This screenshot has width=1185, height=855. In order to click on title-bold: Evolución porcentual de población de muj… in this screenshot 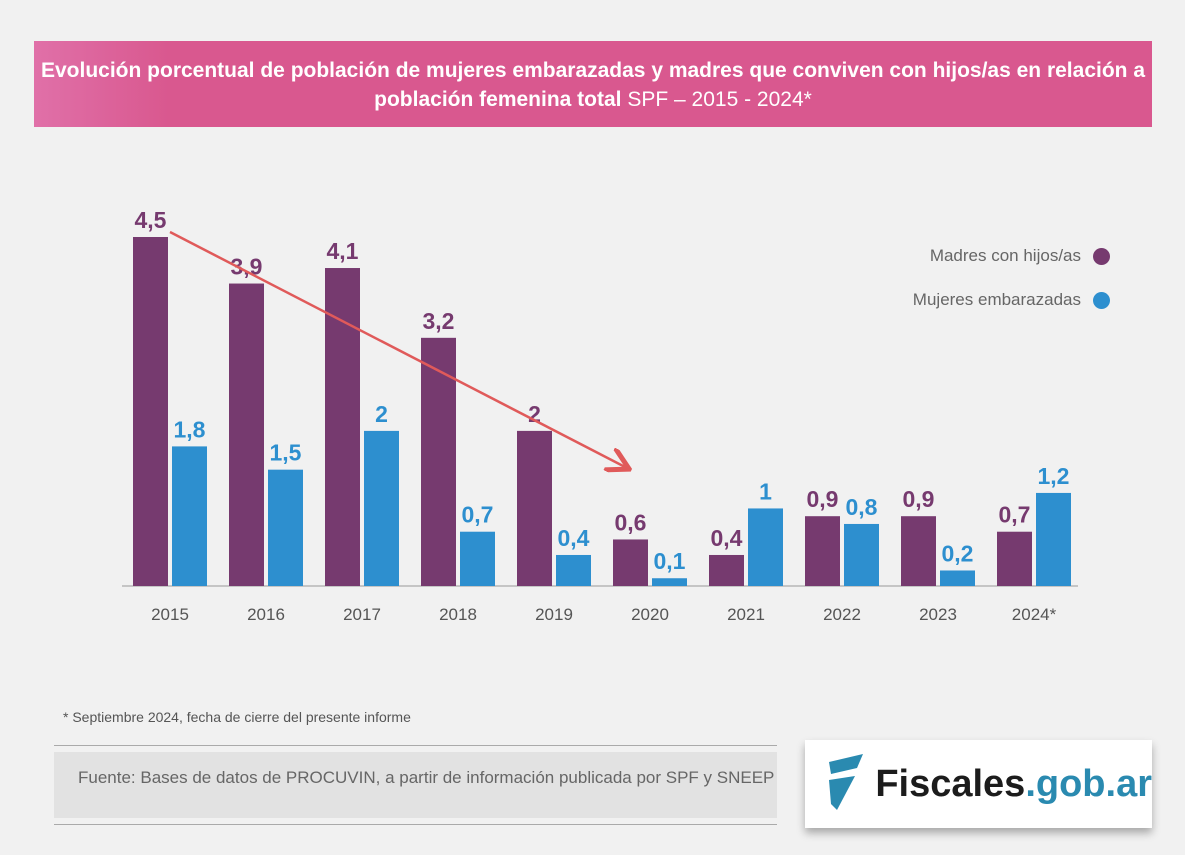, I will do `click(593, 85)`.